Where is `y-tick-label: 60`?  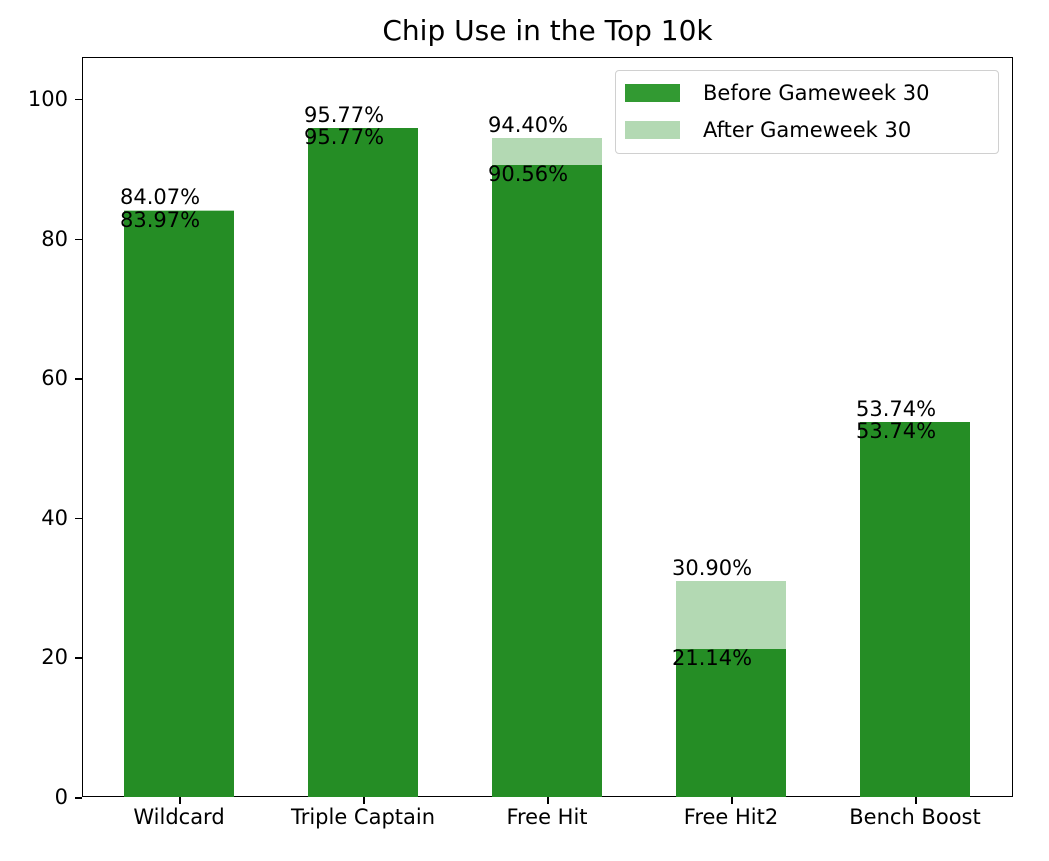 y-tick-label: 60 is located at coordinates (54, 378).